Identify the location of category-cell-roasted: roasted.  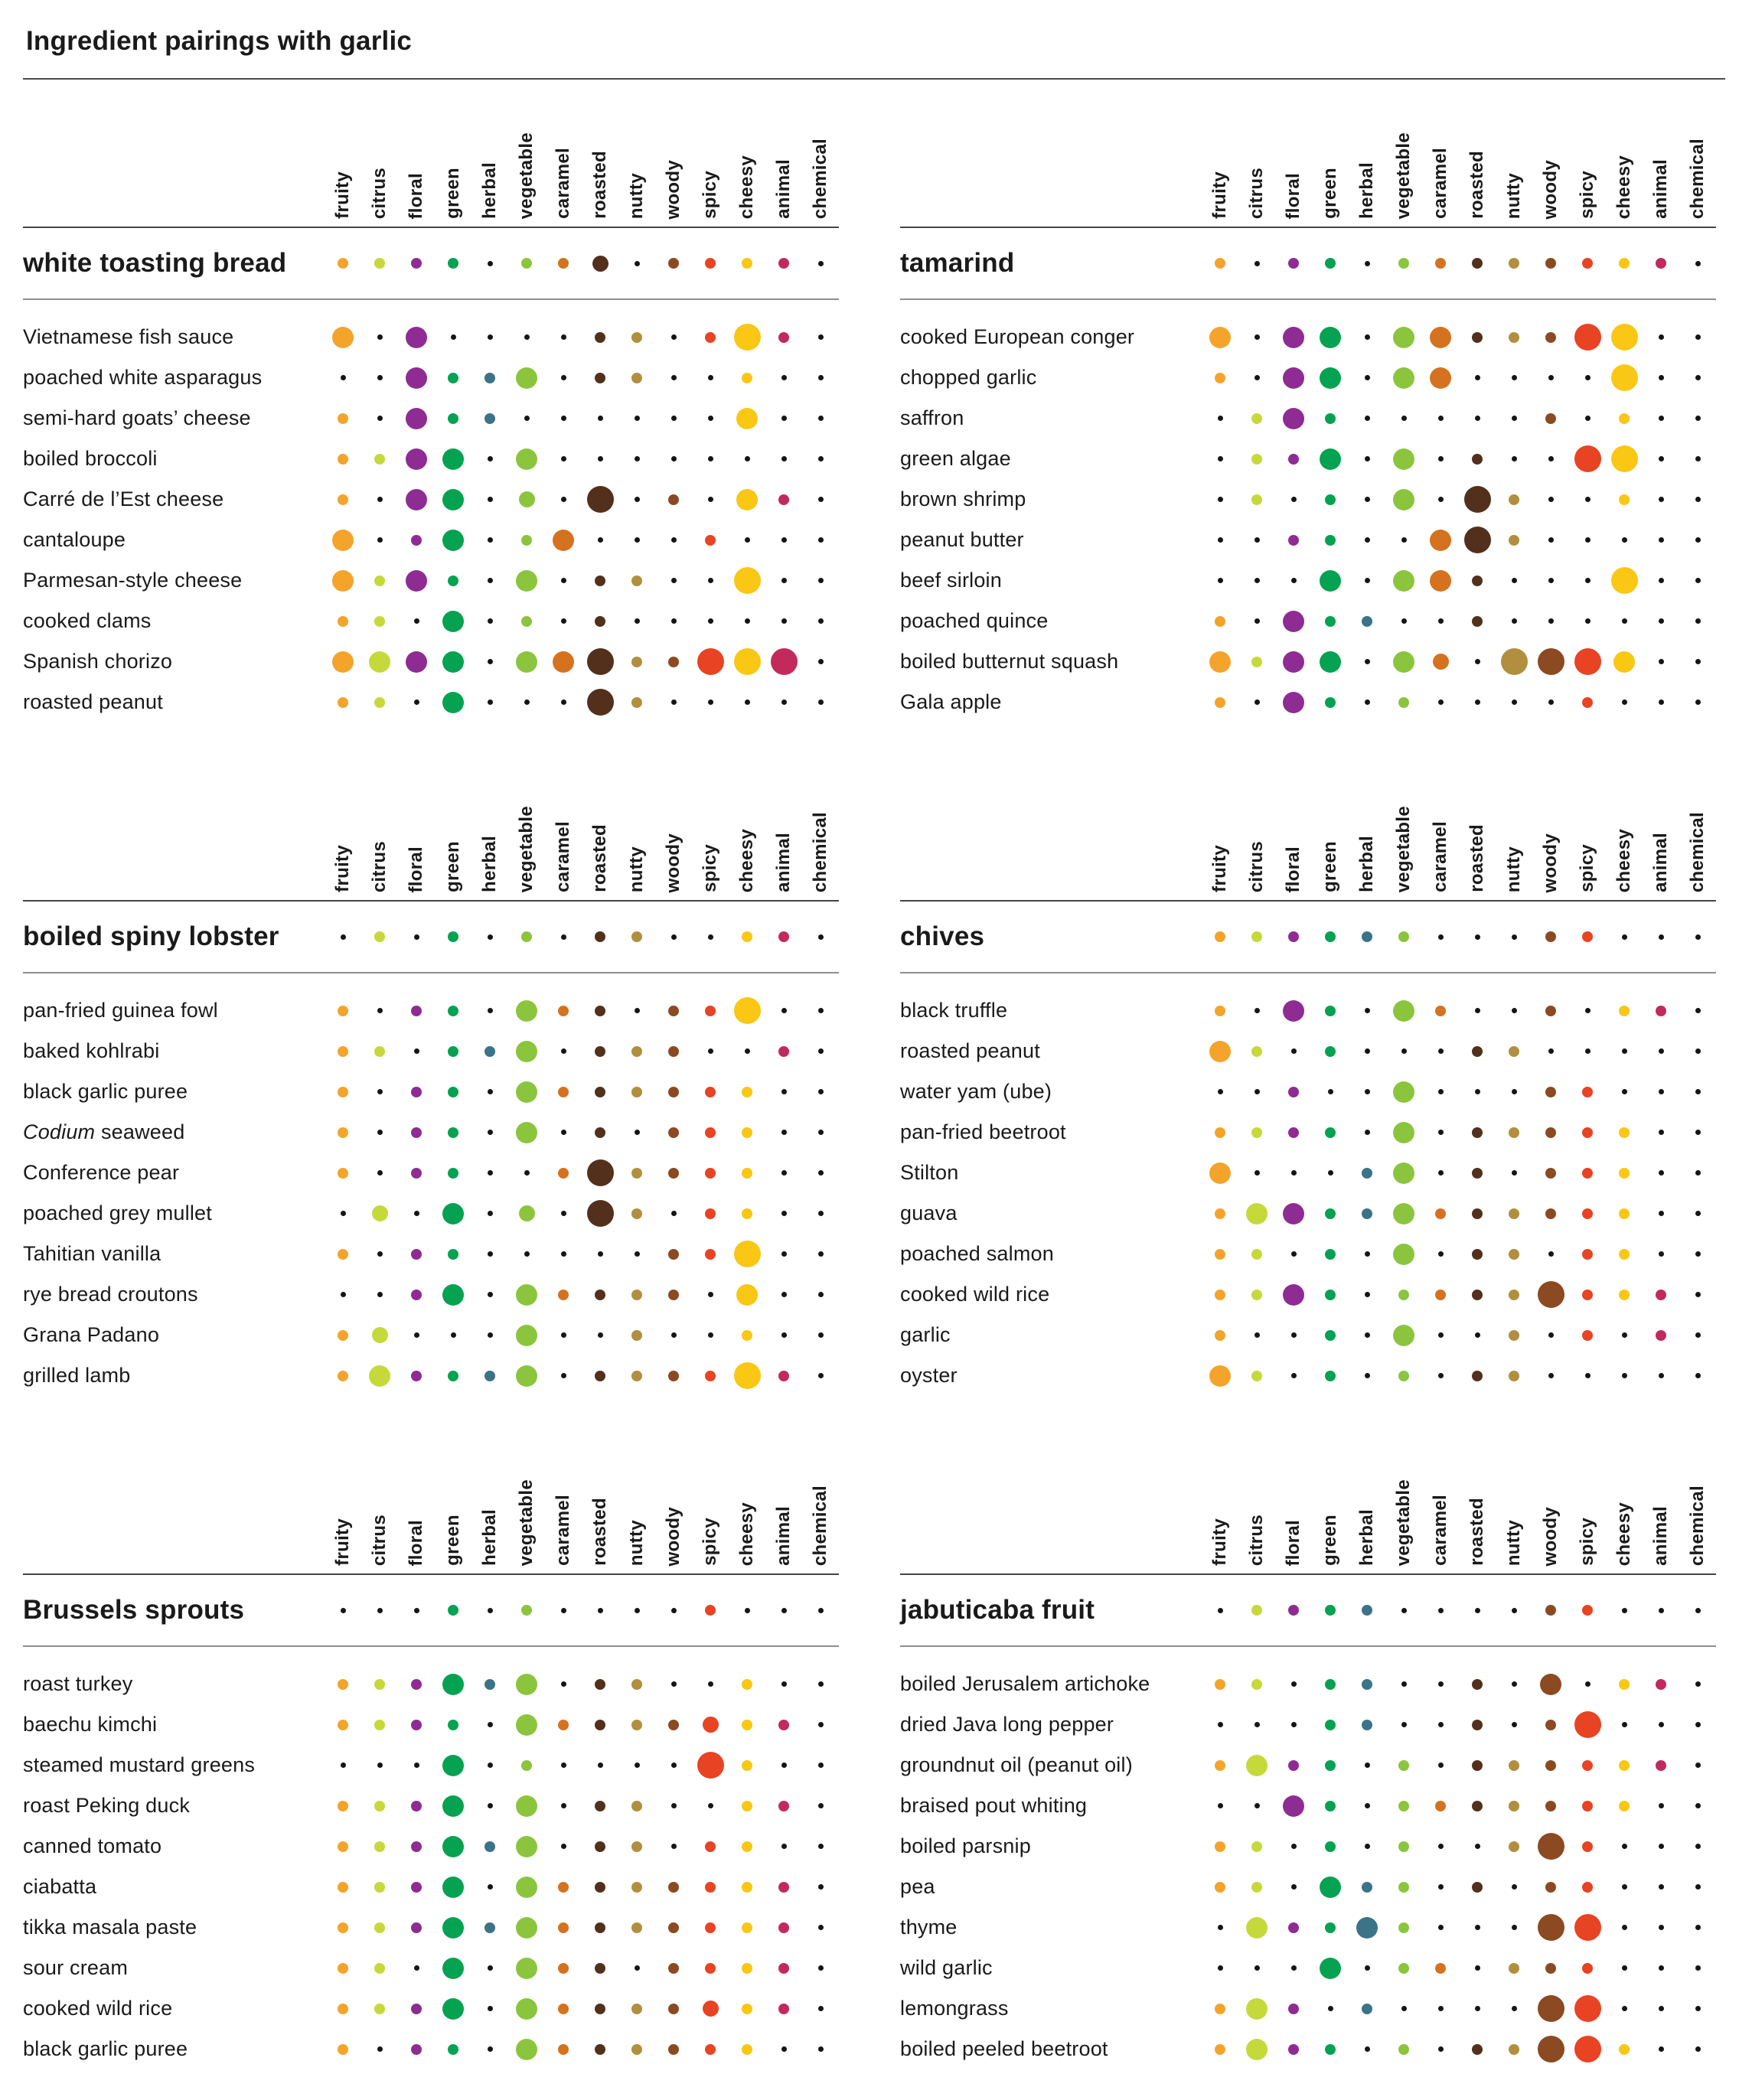
(1477, 858).